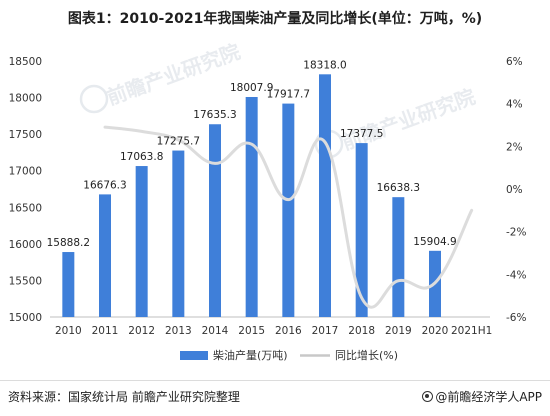 This screenshot has width=550, height=416. Describe the element at coordinates (361, 134) in the screenshot. I see `bar-value-label: 17377.5` at that location.